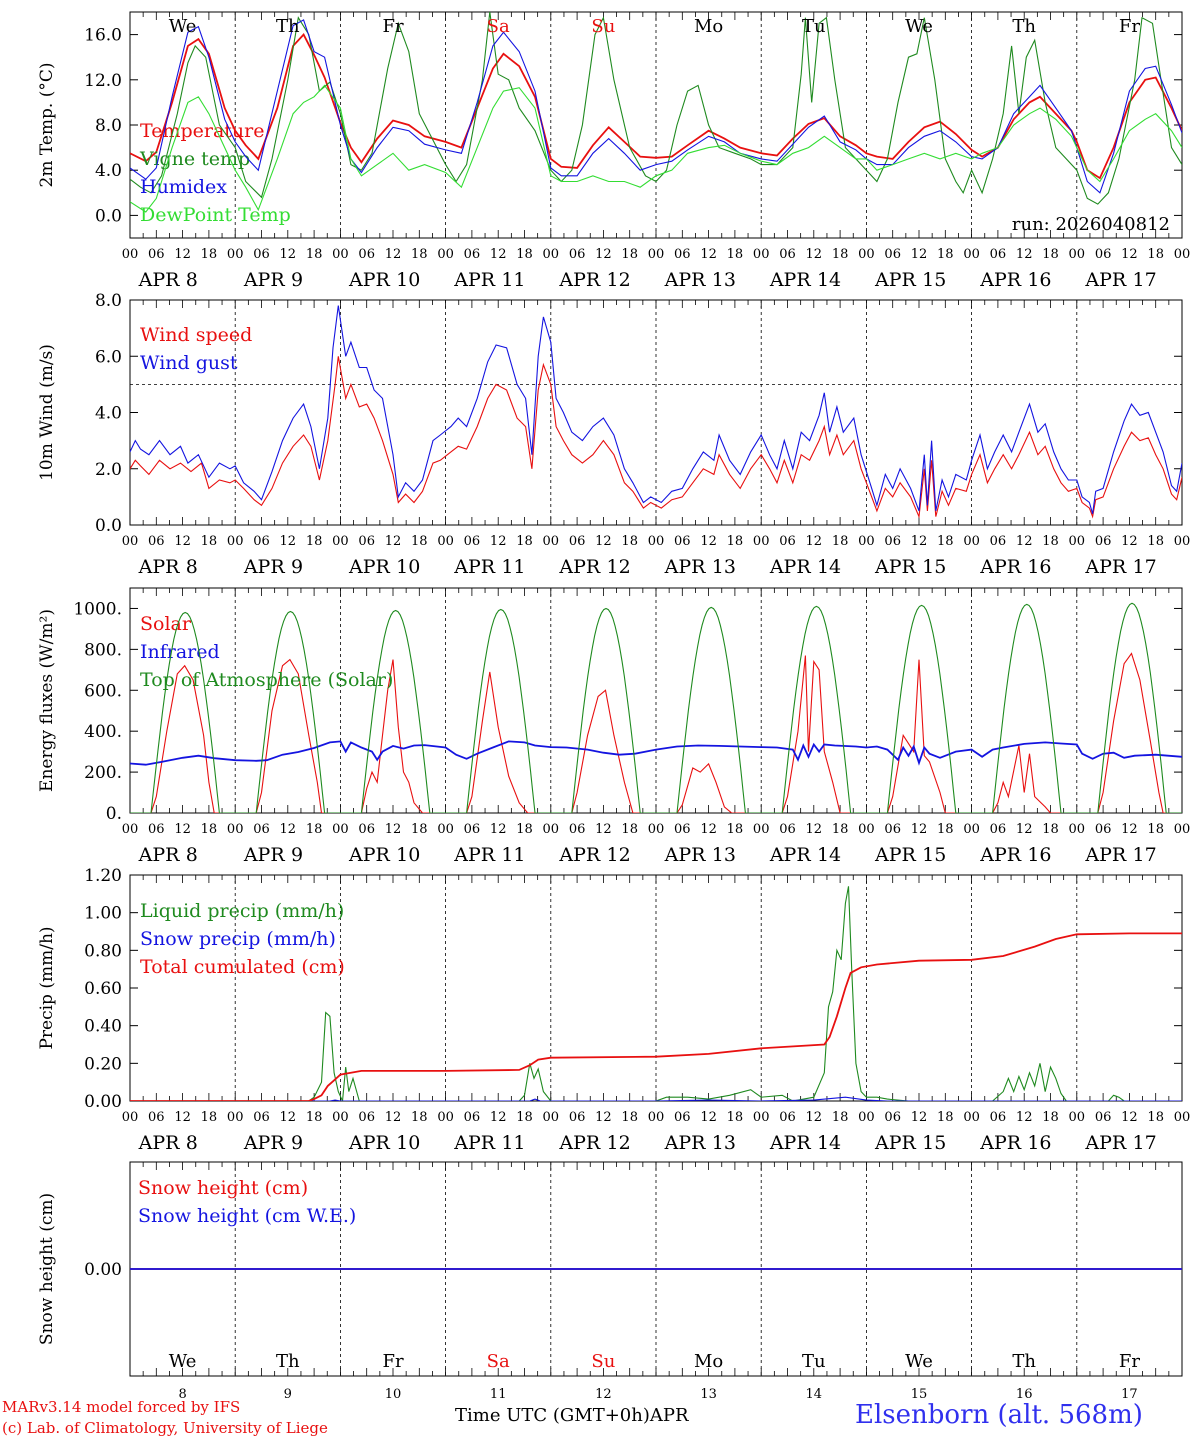 The image size is (1194, 1440). What do you see at coordinates (103, 1027) in the screenshot?
I see `y-tick-label: 0.40` at bounding box center [103, 1027].